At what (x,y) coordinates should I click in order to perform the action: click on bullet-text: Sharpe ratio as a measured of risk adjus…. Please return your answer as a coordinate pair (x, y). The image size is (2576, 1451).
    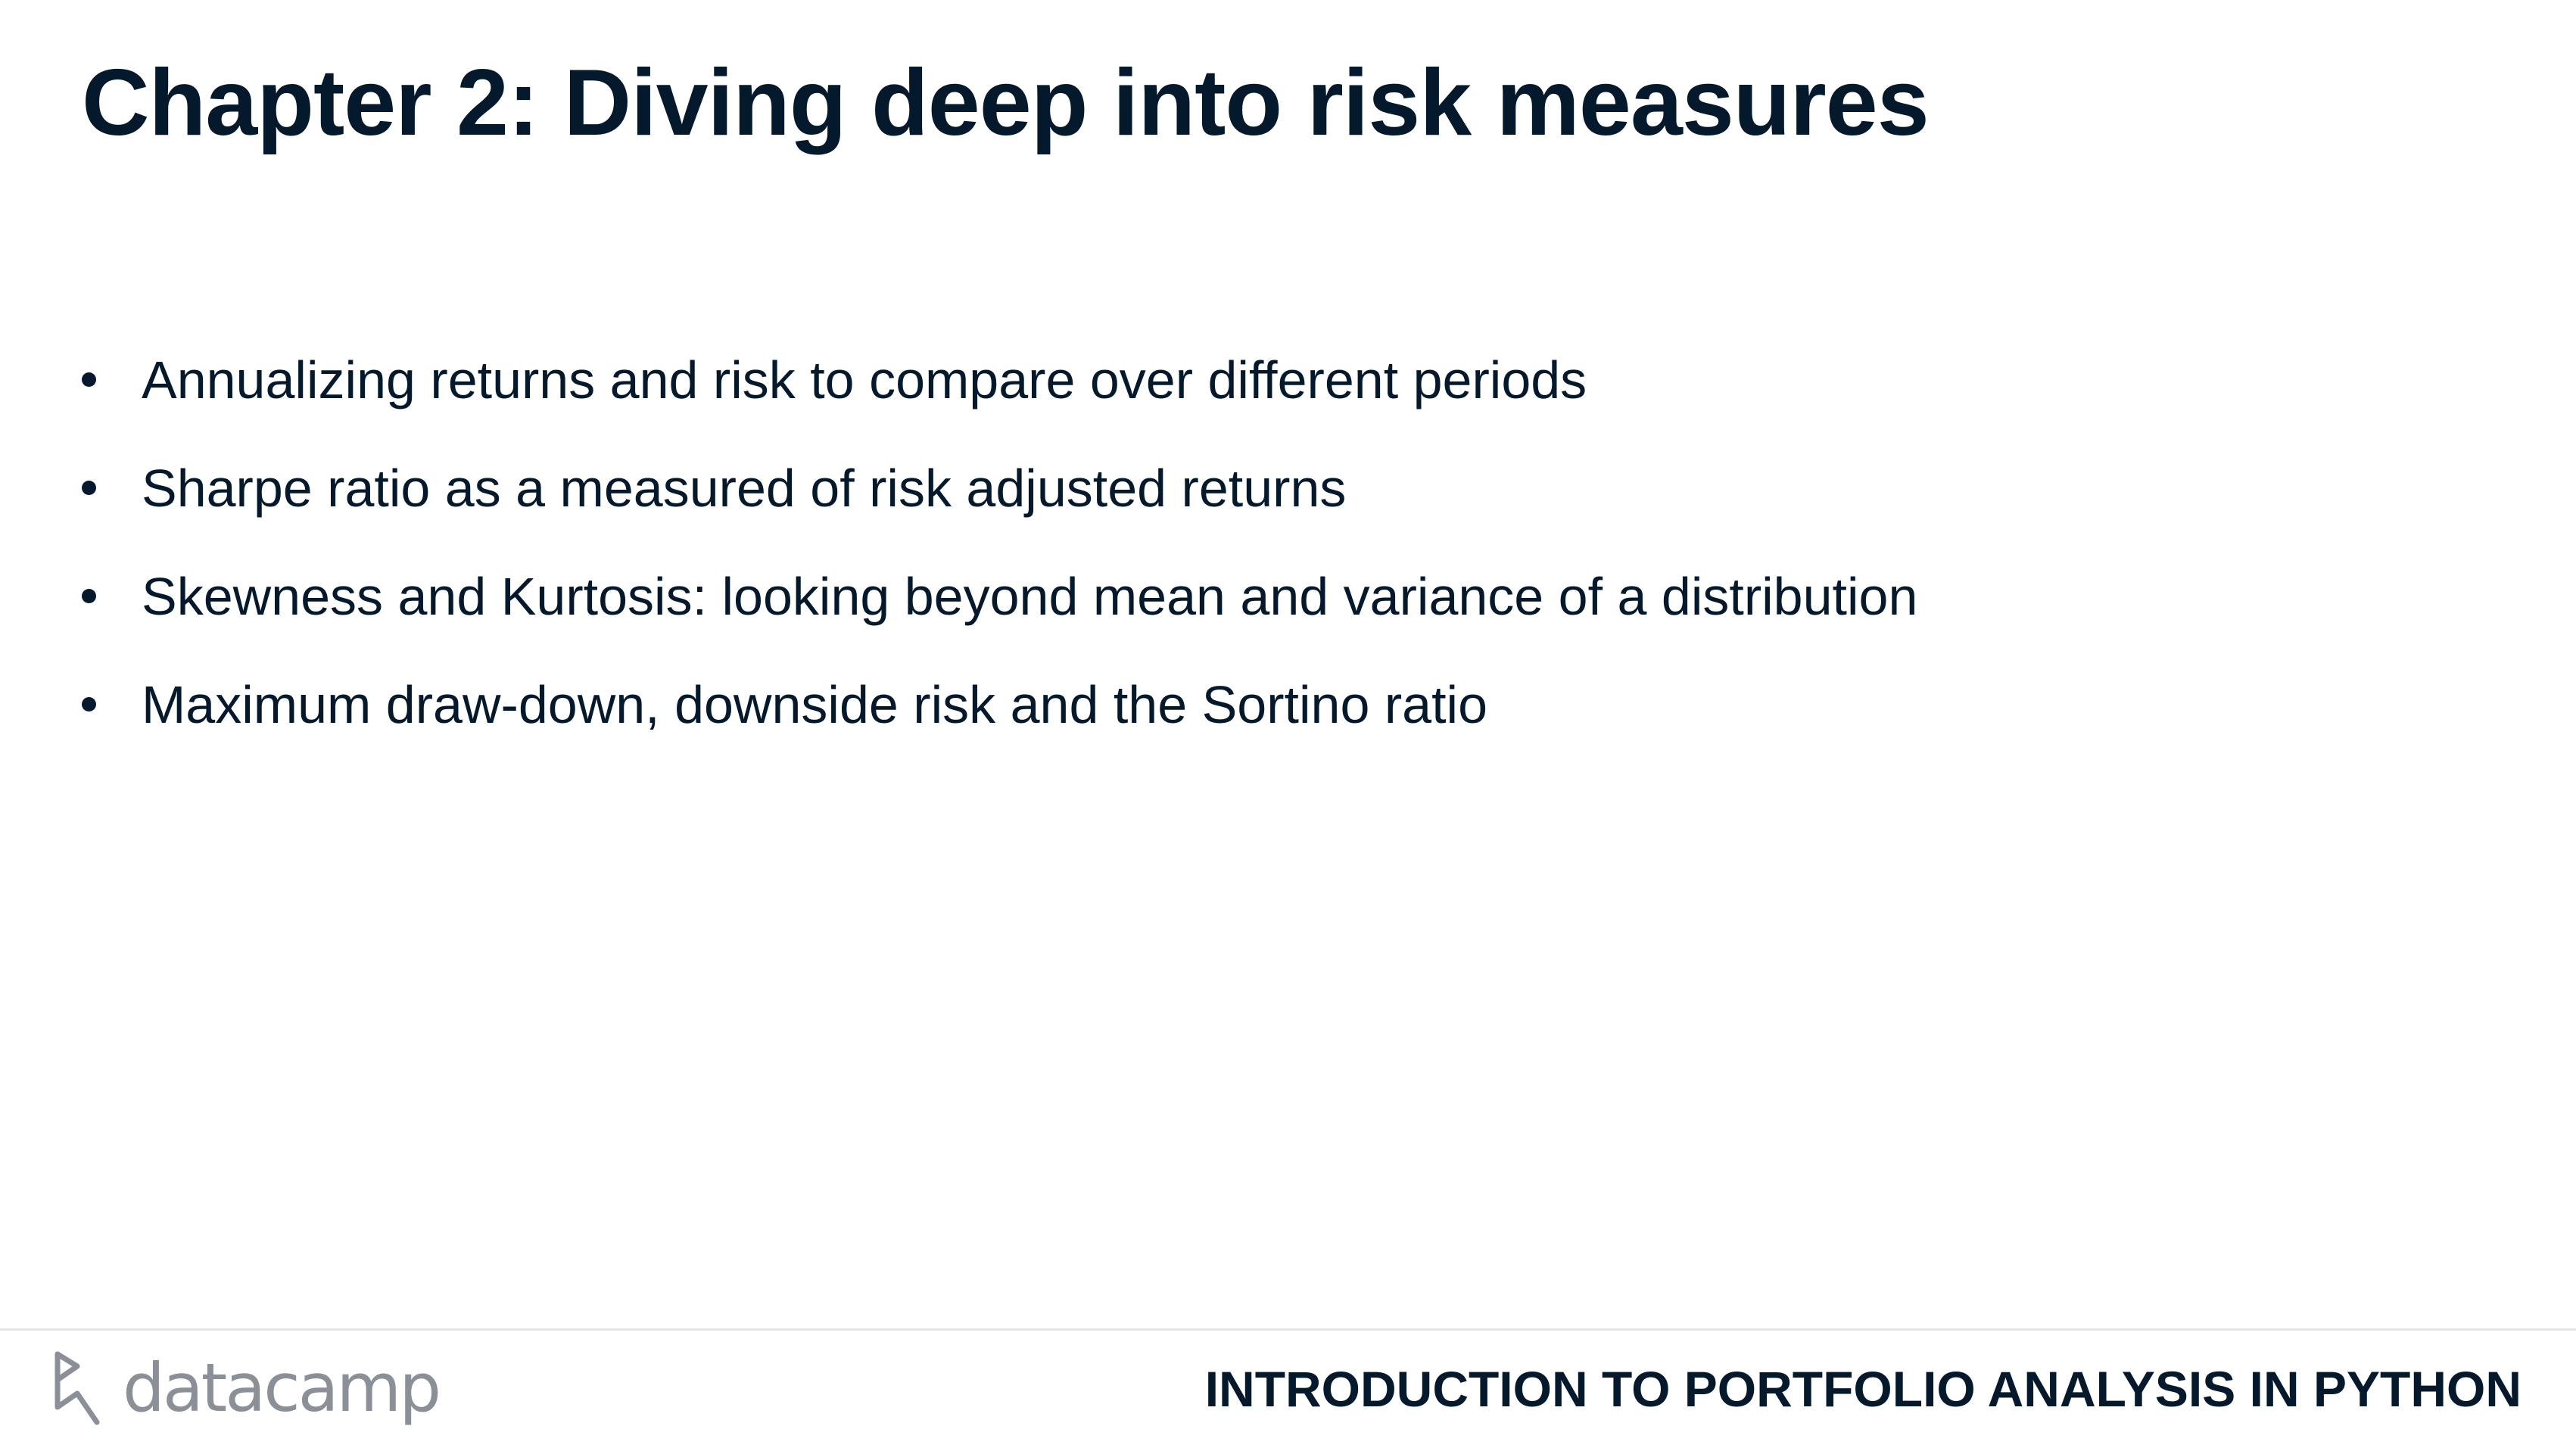
    Looking at the image, I should click on (744, 488).